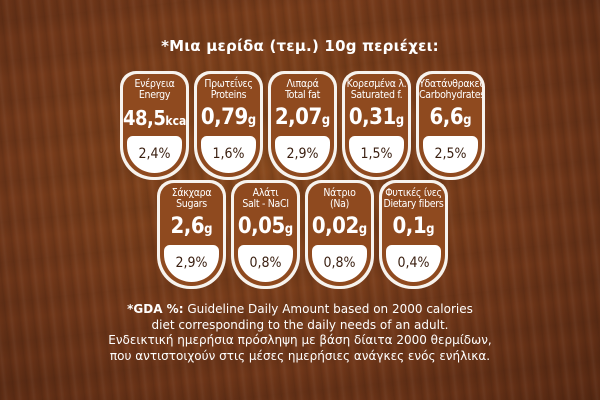 The height and width of the screenshot is (400, 600). I want to click on fibers-label-en: Dietary fibers, so click(413, 204).